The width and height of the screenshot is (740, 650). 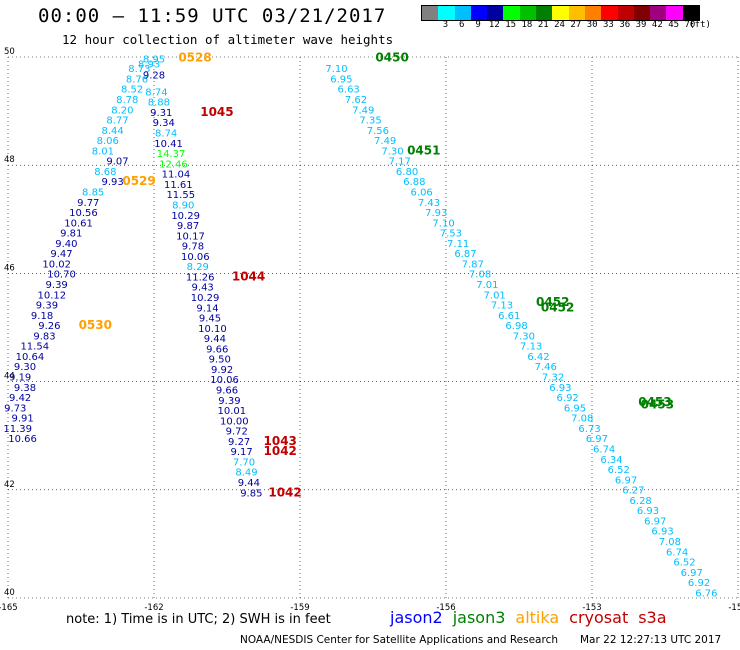 What do you see at coordinates (113, 182) in the screenshot?
I see `wave-height-value: 9.93` at bounding box center [113, 182].